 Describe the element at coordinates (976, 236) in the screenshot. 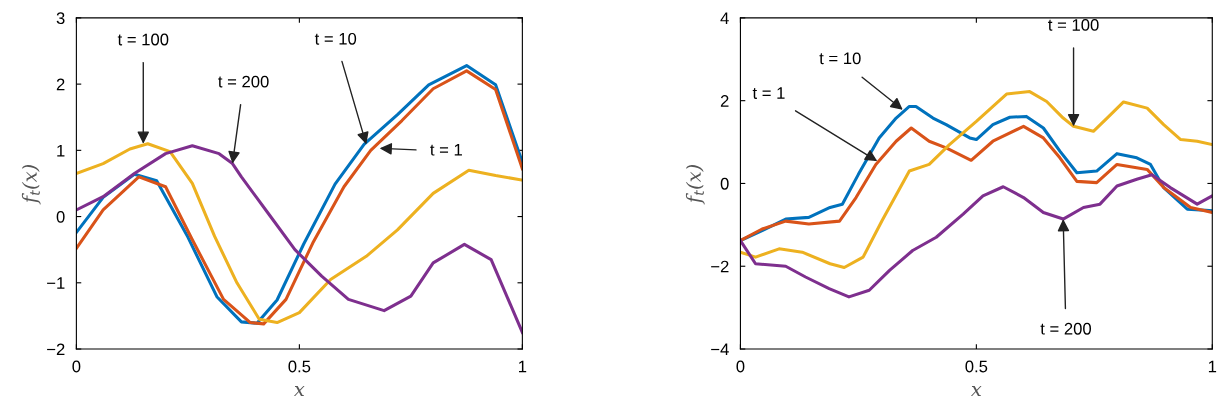

I see `line-series` at that location.